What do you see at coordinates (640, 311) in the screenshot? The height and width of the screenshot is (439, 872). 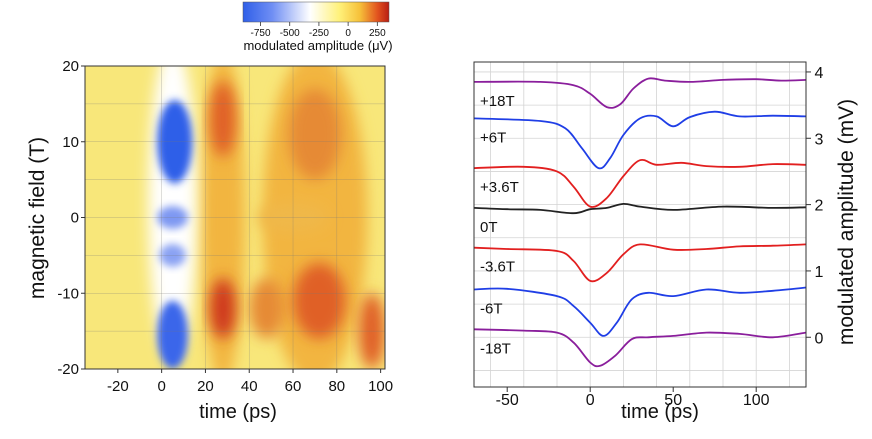 I see `series-line--6T` at bounding box center [640, 311].